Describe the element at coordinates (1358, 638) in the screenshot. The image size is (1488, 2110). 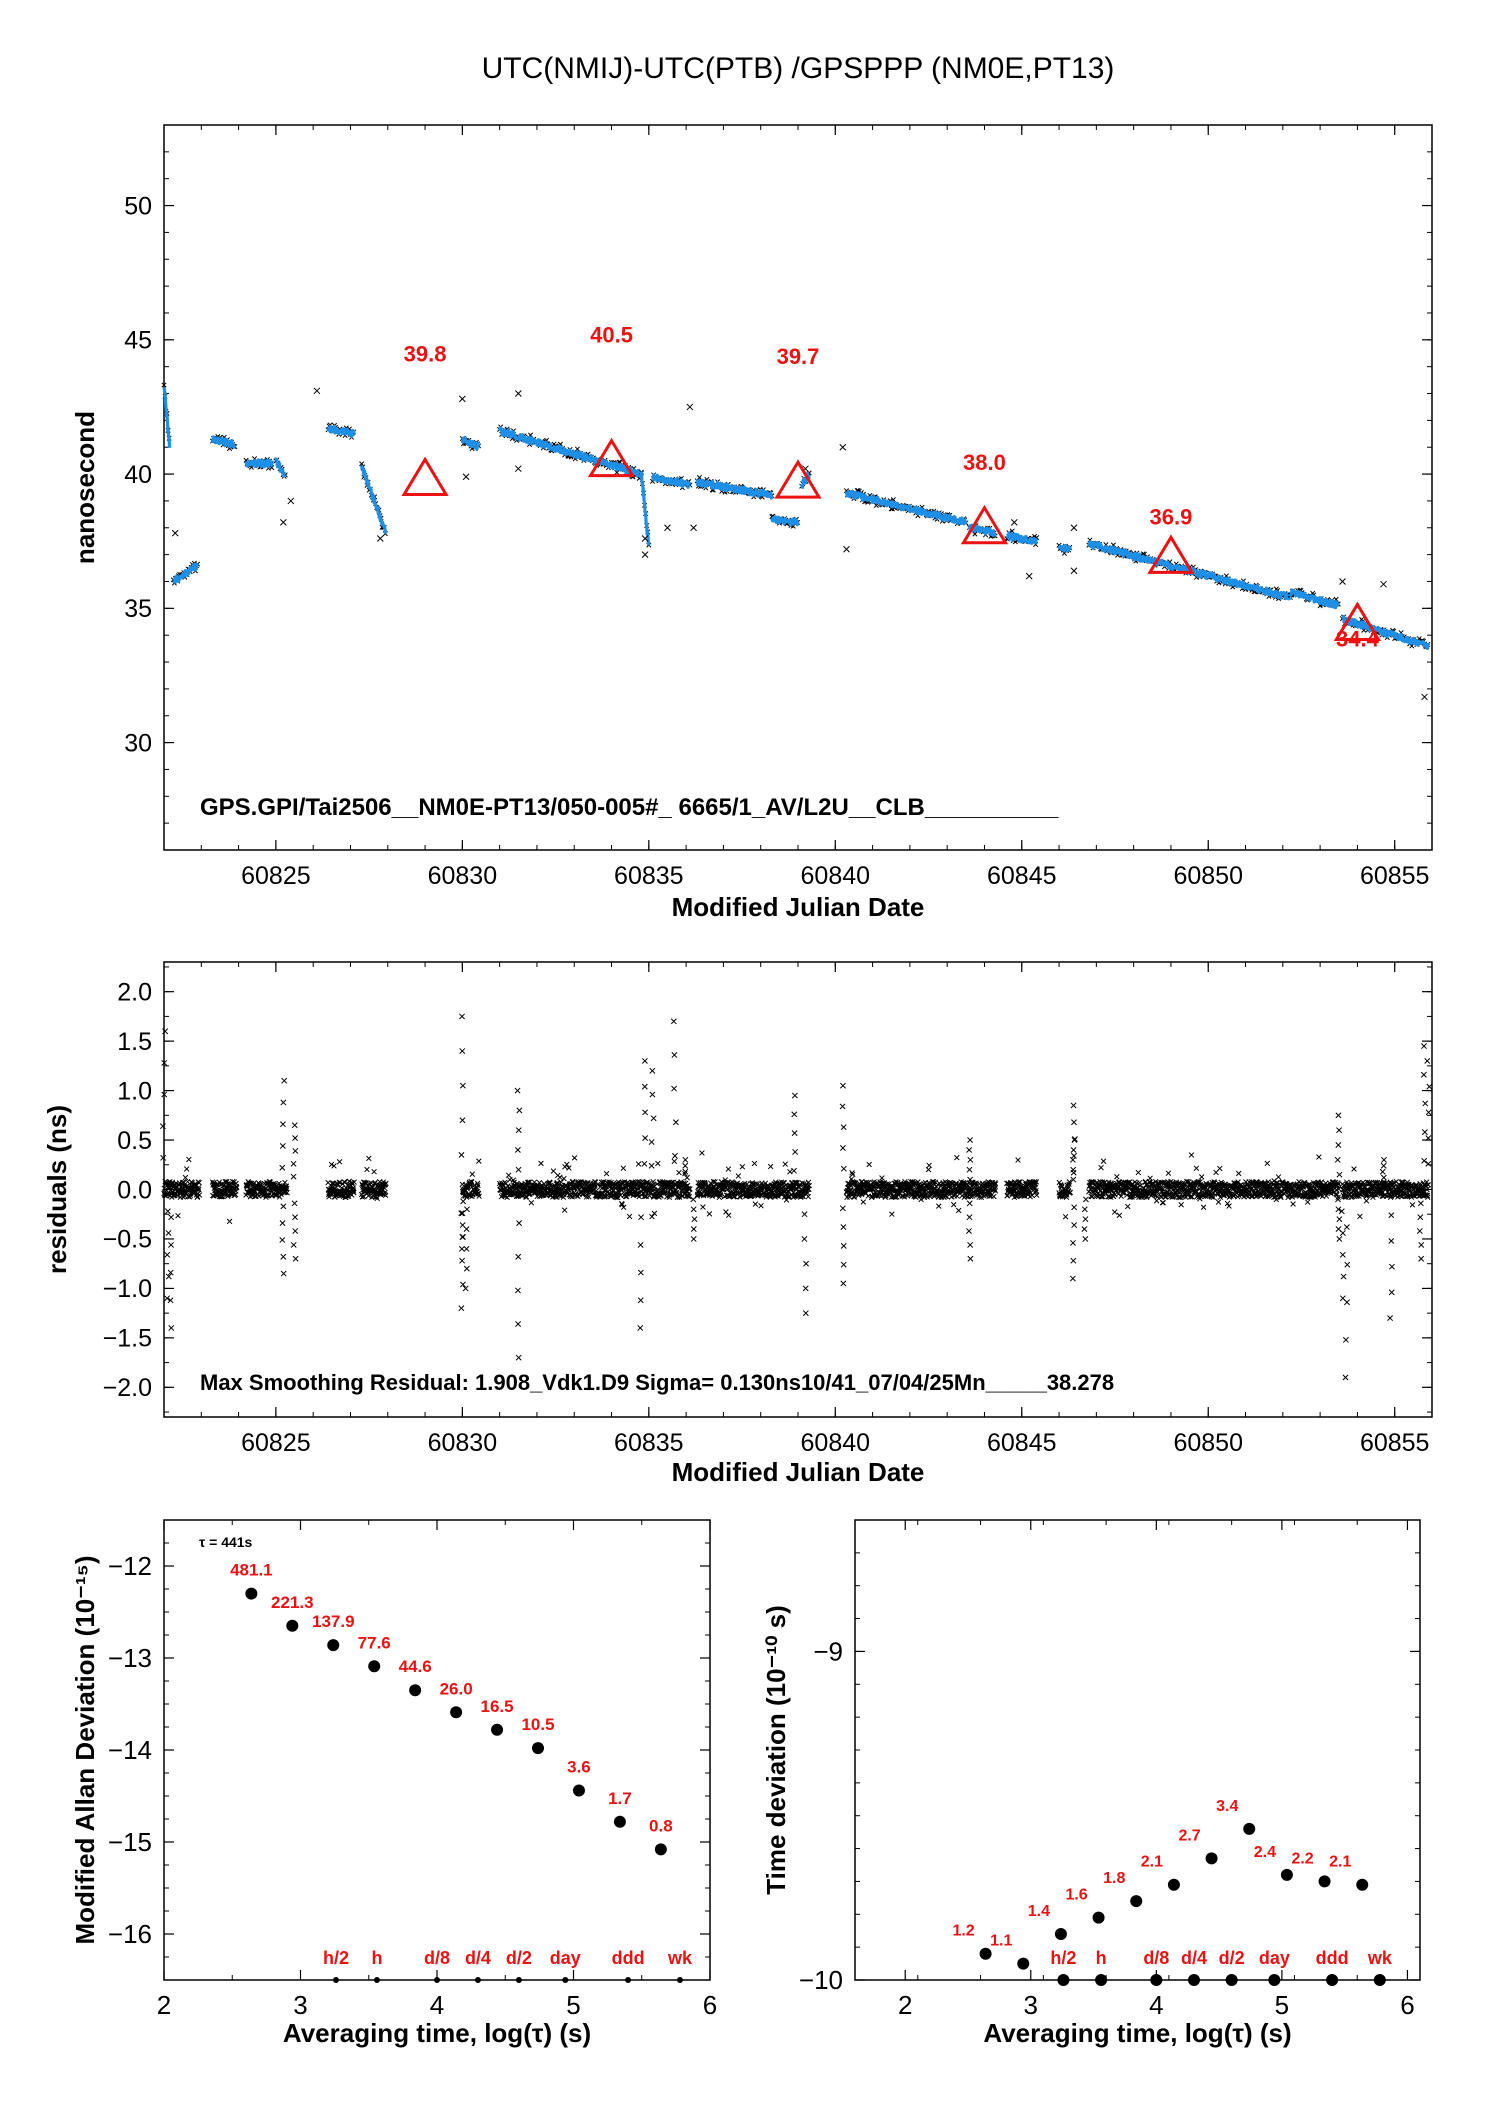
I see `mean-value-label: 34.4` at that location.